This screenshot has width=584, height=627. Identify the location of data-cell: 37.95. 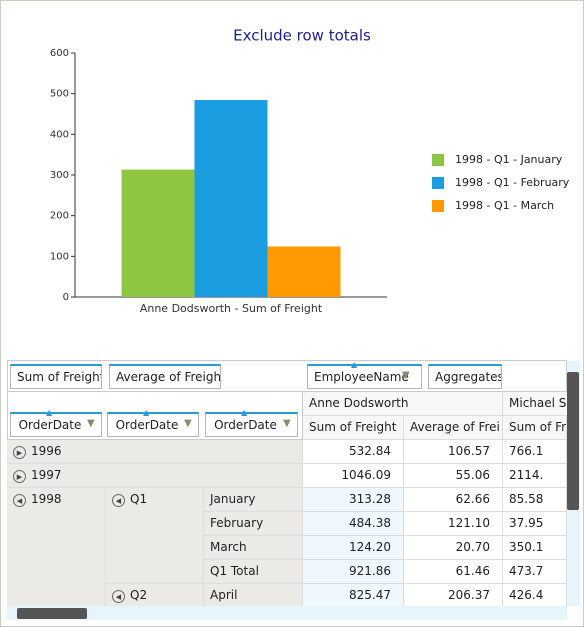
(535, 524).